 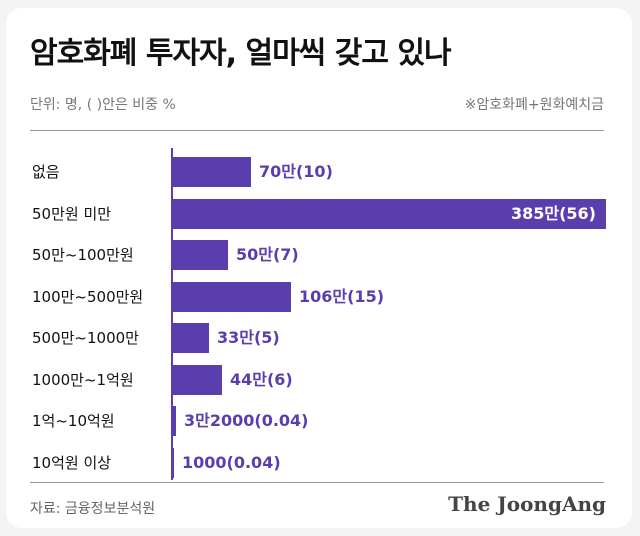 I want to click on source-note: 자료: 금융정보분석원, so click(x=93, y=509).